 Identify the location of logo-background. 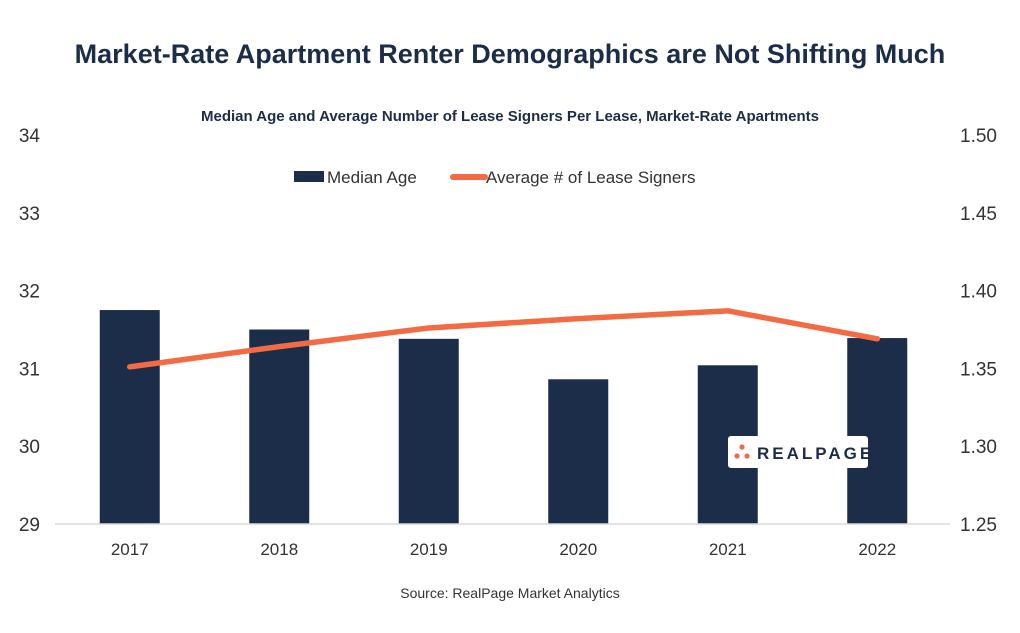
(798, 452).